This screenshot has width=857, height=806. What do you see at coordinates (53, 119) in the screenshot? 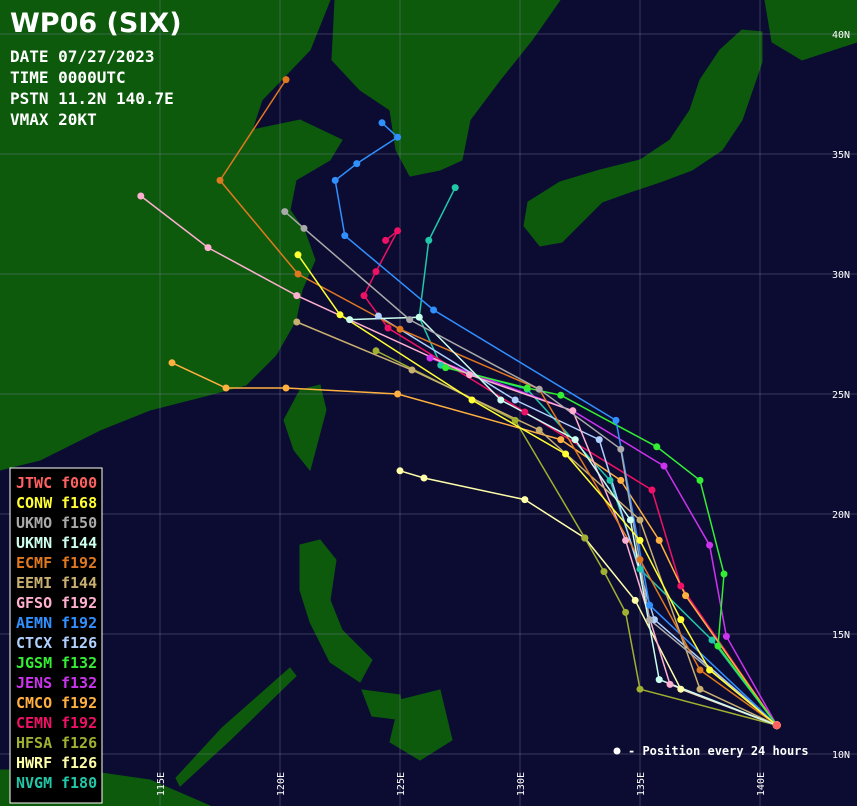
I see `info-line: VMAX 20KT` at bounding box center [53, 119].